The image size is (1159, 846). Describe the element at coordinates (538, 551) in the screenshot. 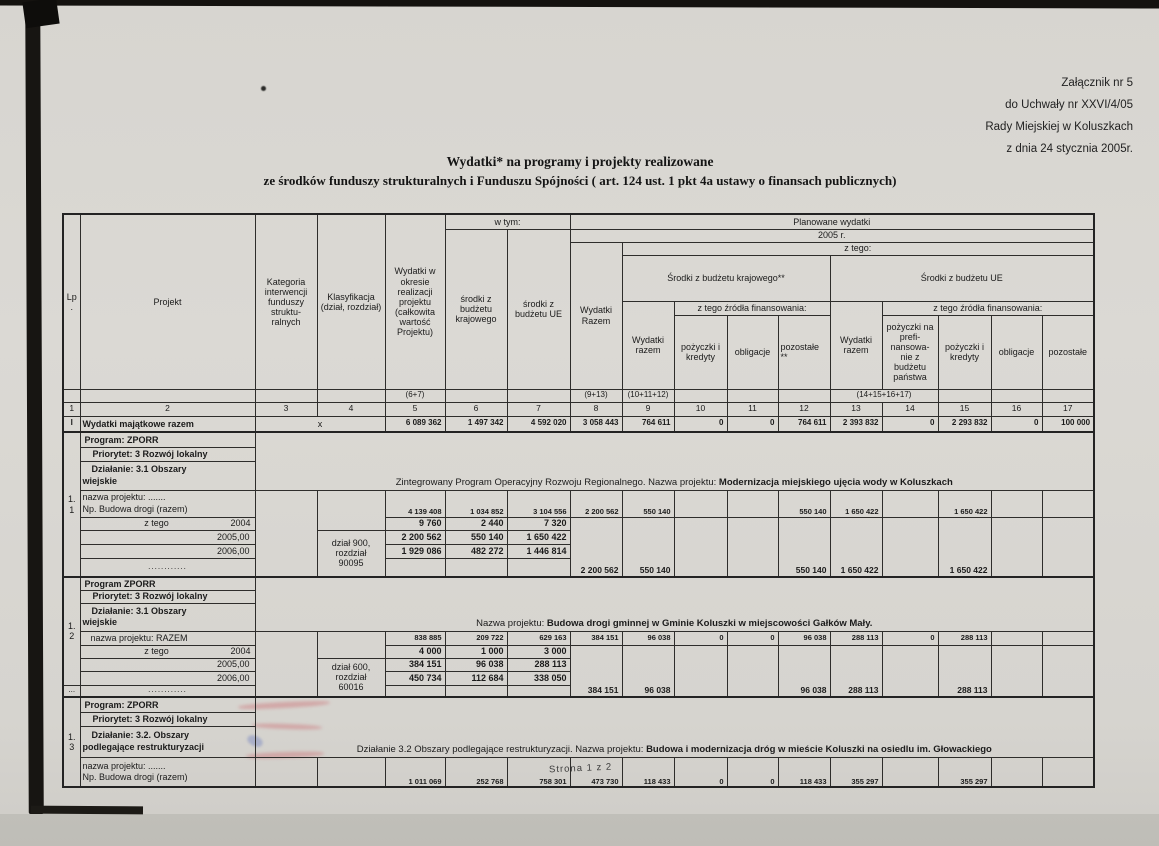

I see `value-cell: 1 446 814` at that location.